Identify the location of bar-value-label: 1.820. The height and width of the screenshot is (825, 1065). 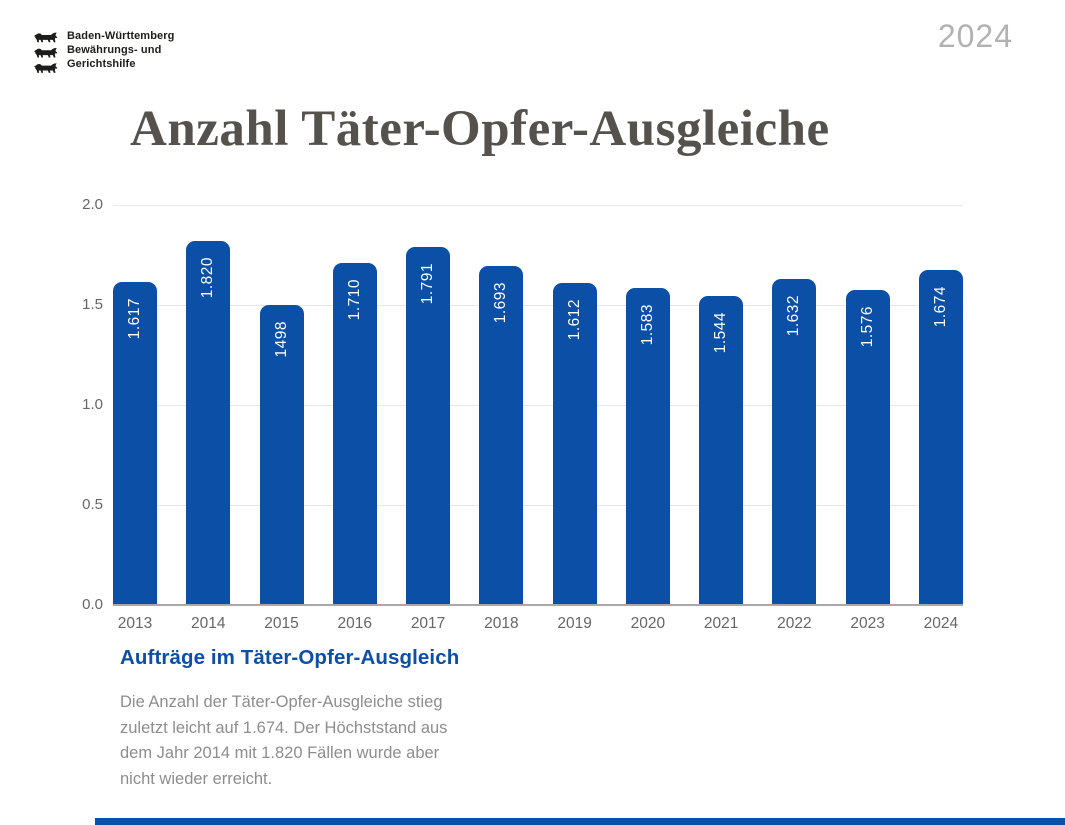
(208, 278).